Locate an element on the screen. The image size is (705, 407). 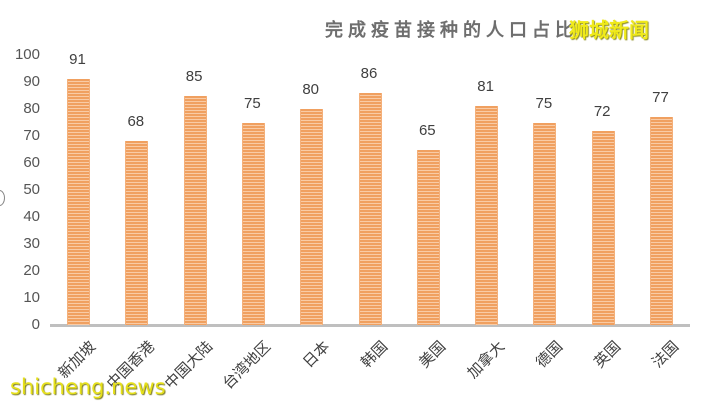
x-category-label: 加拿大 is located at coordinates (485, 359).